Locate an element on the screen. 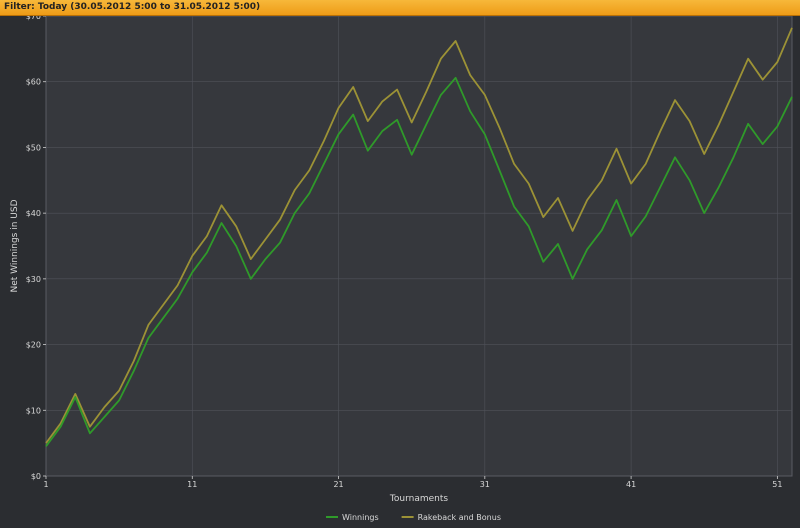 This screenshot has width=800, height=528. y-tick-label: $10 is located at coordinates (33, 410).